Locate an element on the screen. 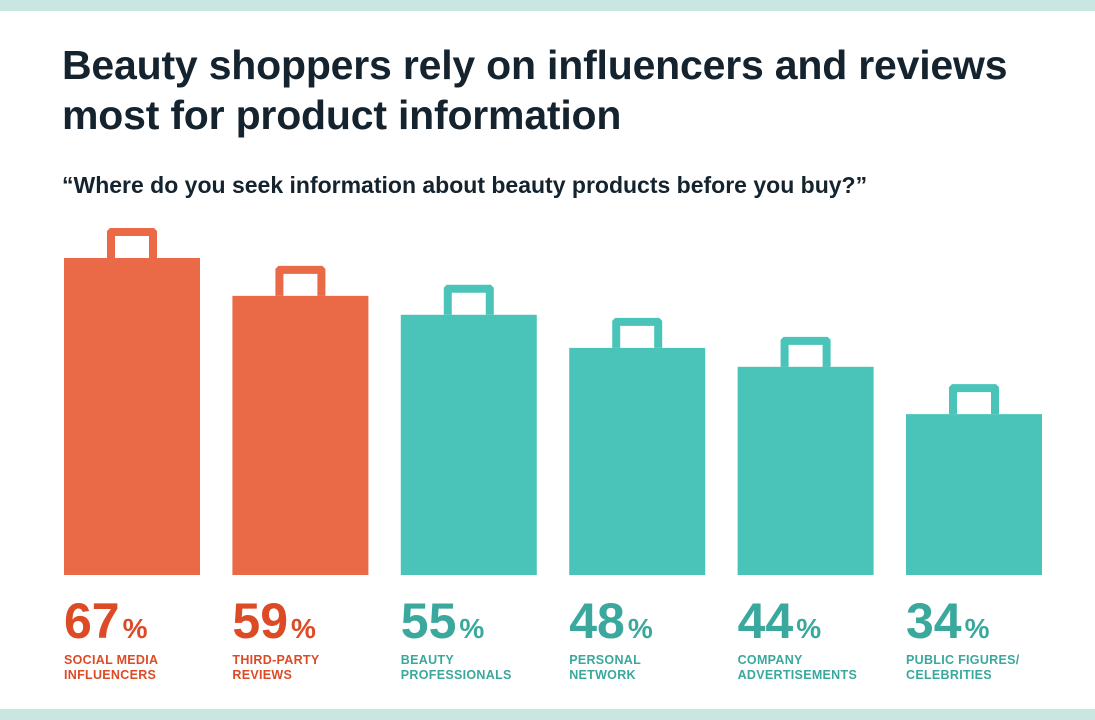  value-number-2: 55 is located at coordinates (429, 621).